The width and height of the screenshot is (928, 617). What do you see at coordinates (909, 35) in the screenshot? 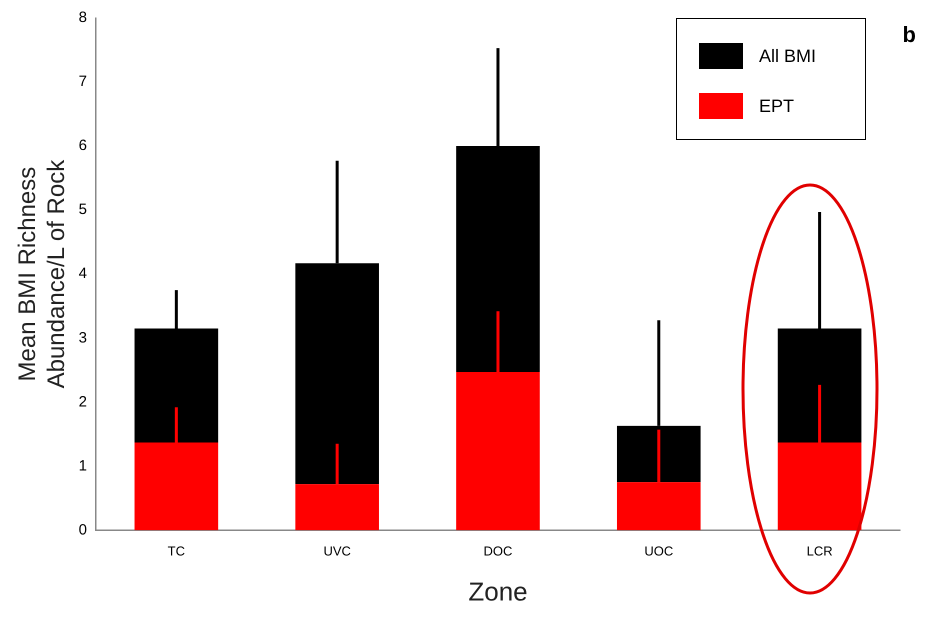
I see `text: b` at bounding box center [909, 35].